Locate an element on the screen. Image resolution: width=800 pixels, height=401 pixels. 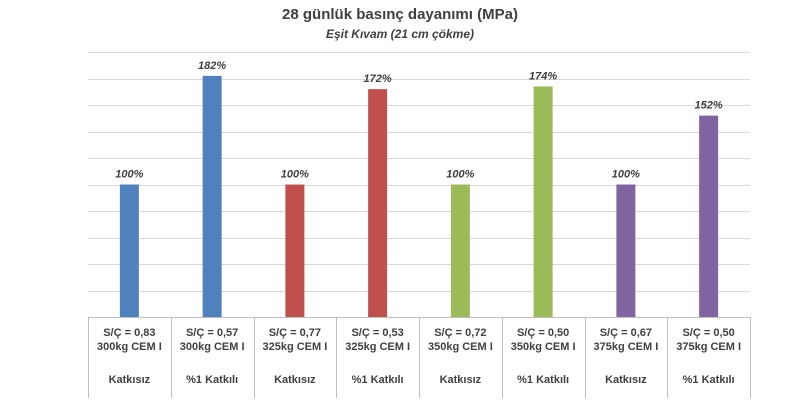
x-tick-label: S/Ç = 0,83 is located at coordinates (129, 333).